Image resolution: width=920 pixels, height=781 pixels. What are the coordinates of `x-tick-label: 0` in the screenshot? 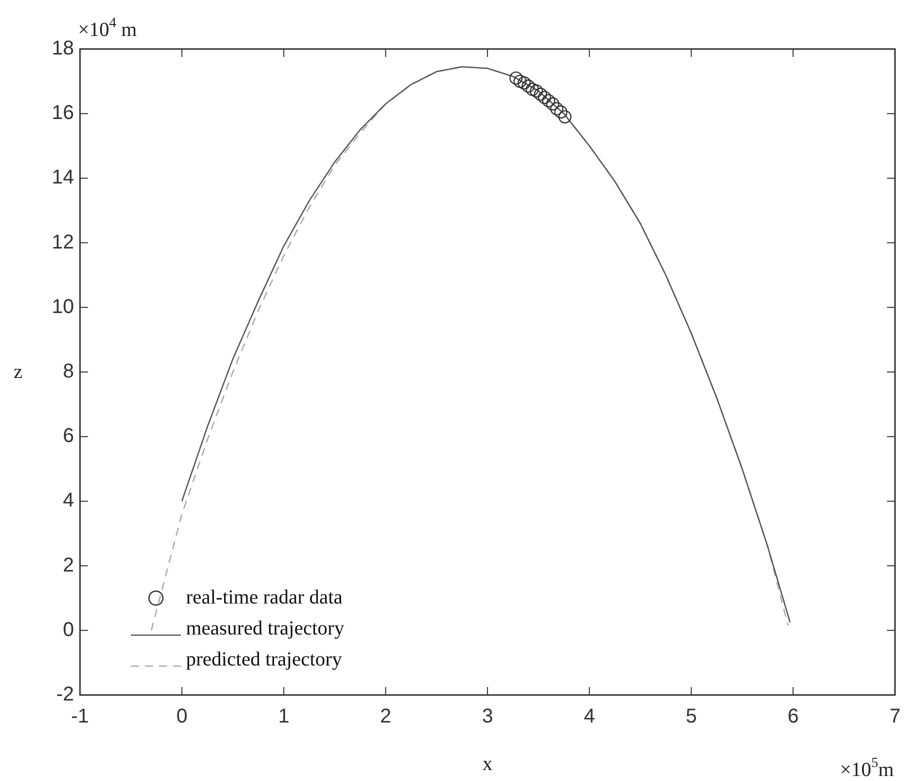 It's located at (182, 717).